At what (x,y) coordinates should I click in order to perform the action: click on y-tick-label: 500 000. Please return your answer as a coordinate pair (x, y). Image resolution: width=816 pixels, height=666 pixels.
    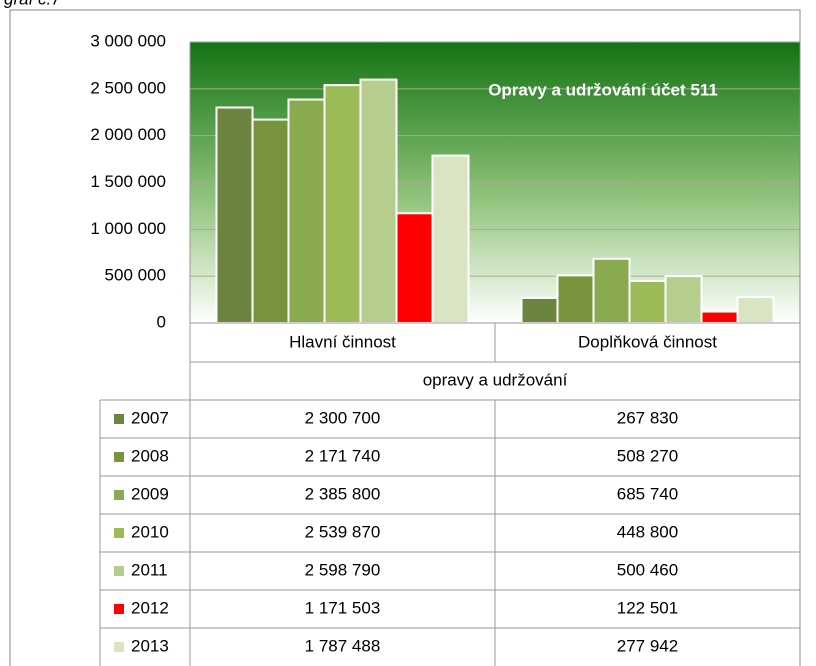
    Looking at the image, I should click on (135, 275).